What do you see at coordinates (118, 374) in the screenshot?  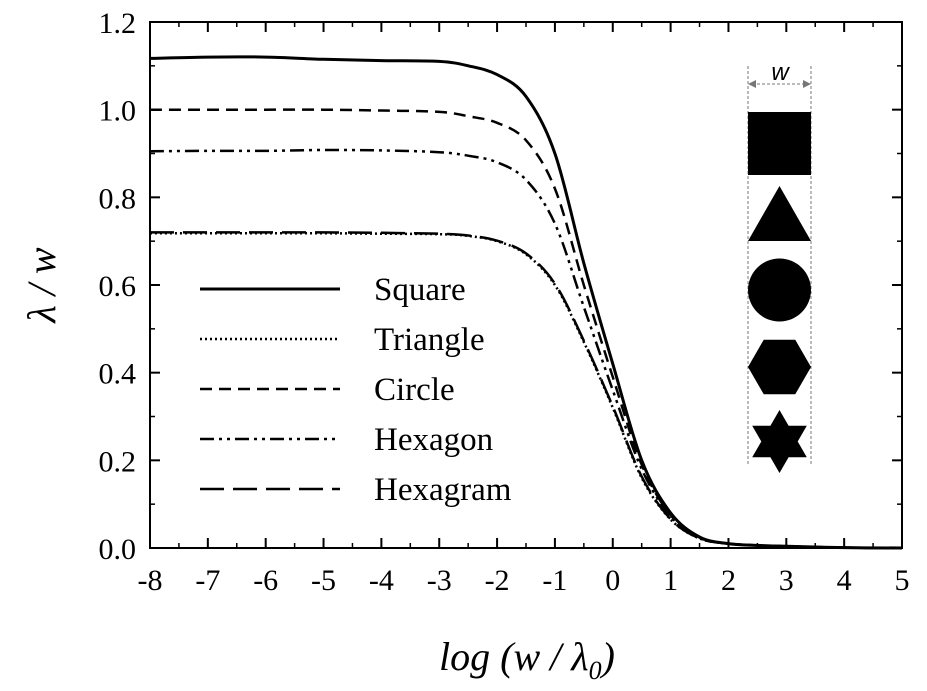 I see `y-tick-label: 0.4` at bounding box center [118, 374].